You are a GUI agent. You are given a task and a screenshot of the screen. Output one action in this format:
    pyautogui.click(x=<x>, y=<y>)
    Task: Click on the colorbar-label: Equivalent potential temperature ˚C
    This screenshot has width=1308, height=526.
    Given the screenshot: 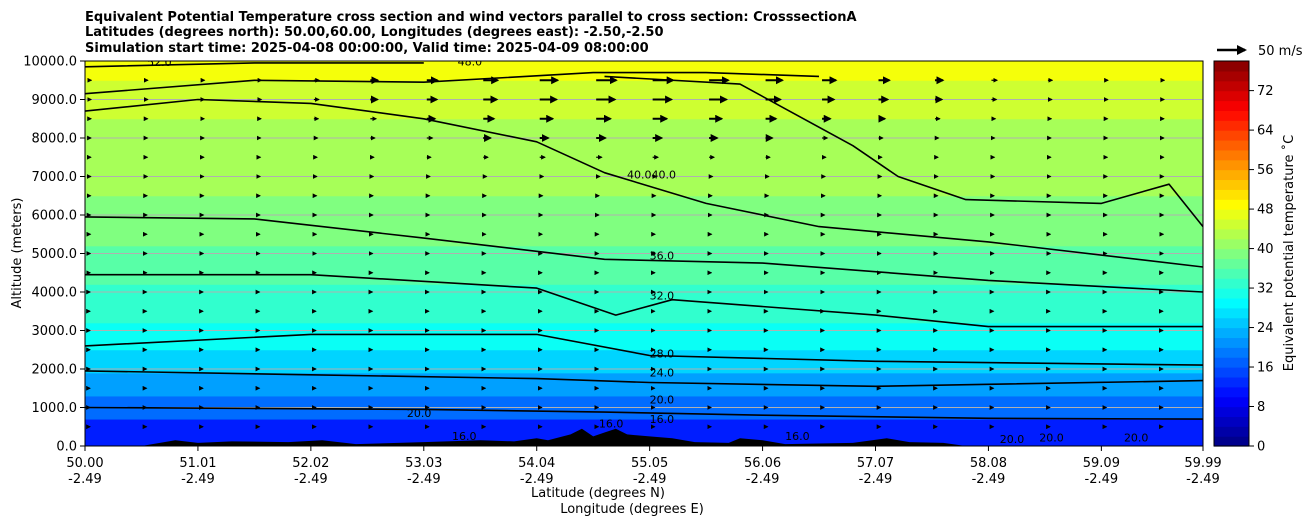 What is the action you would take?
    pyautogui.click(x=1289, y=253)
    